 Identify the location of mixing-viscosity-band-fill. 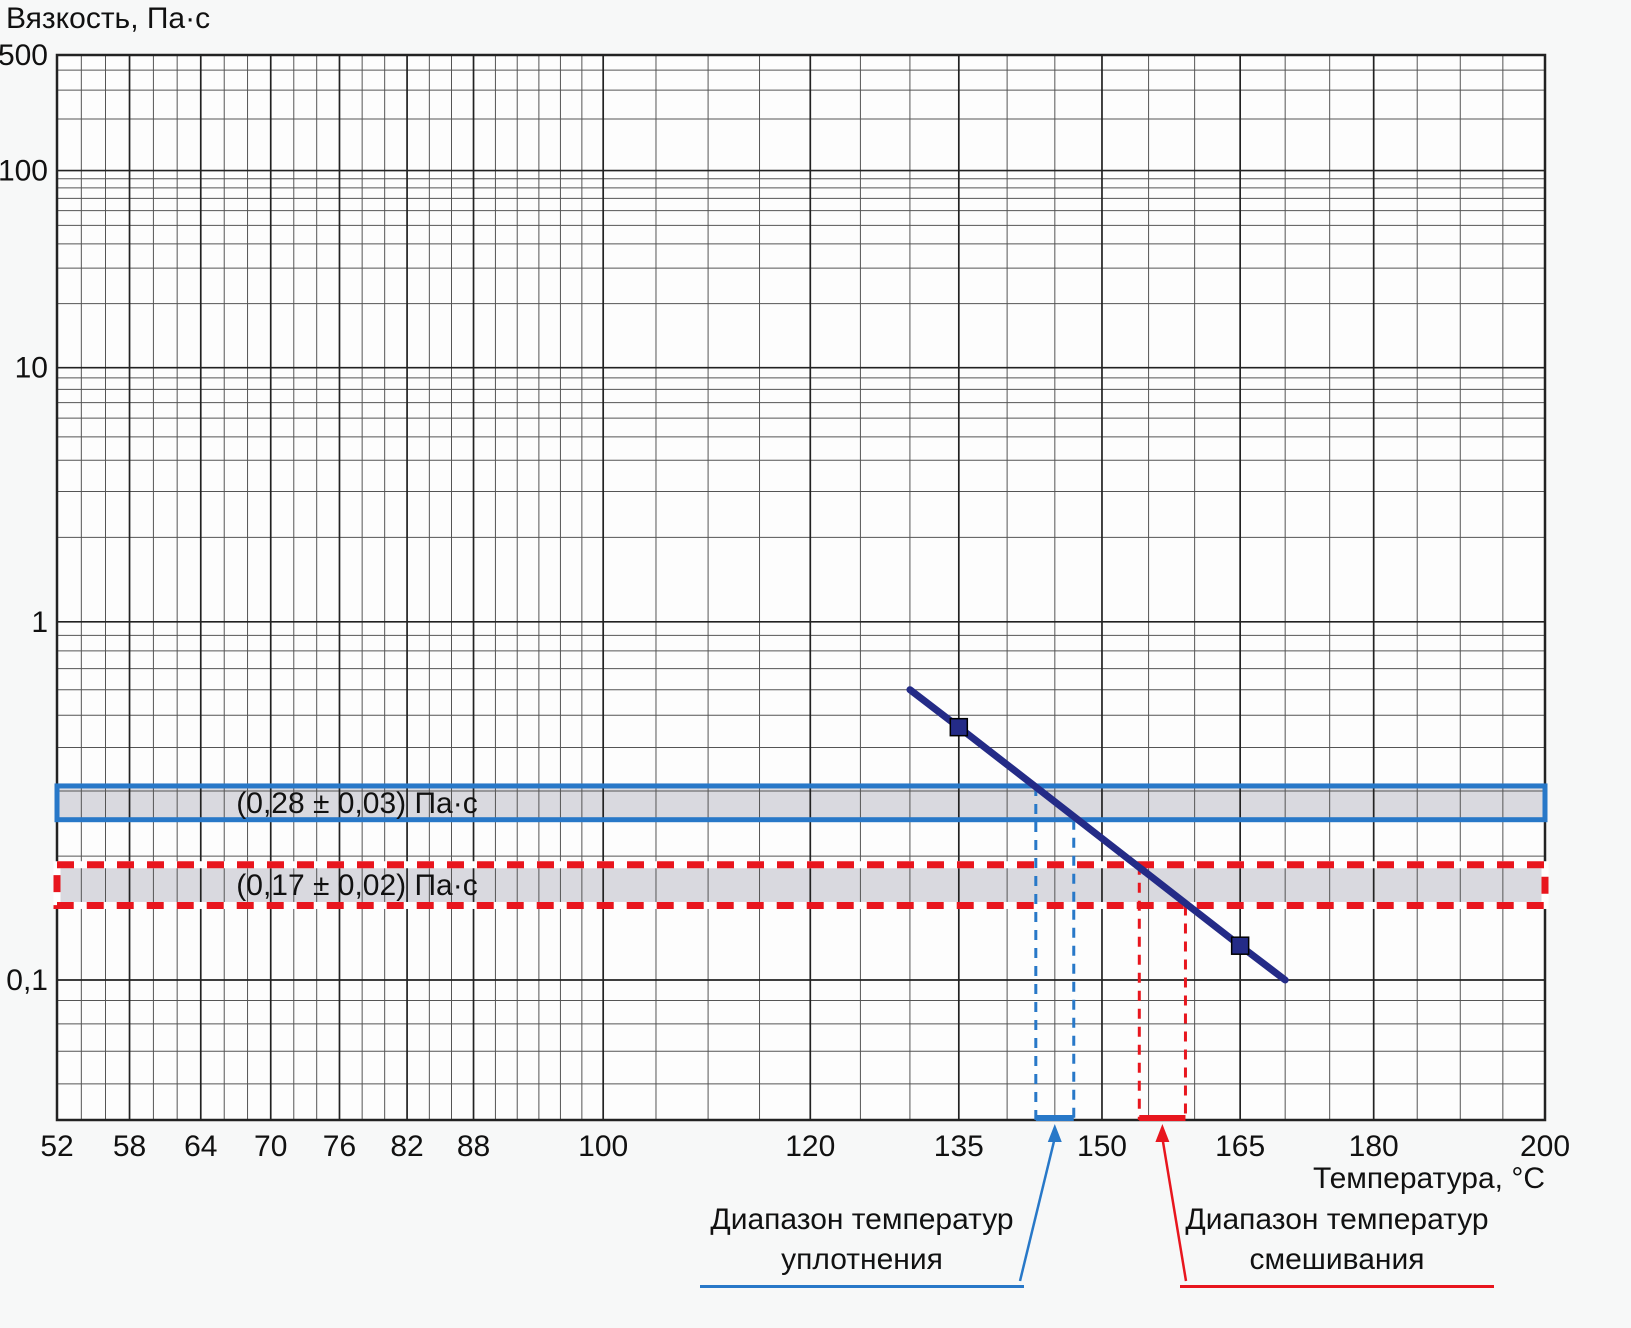
(801, 885).